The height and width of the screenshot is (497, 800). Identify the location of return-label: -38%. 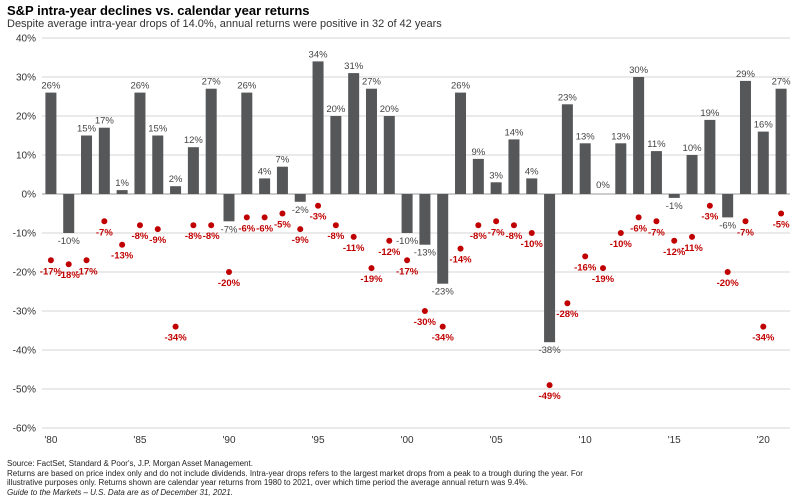
(549, 350).